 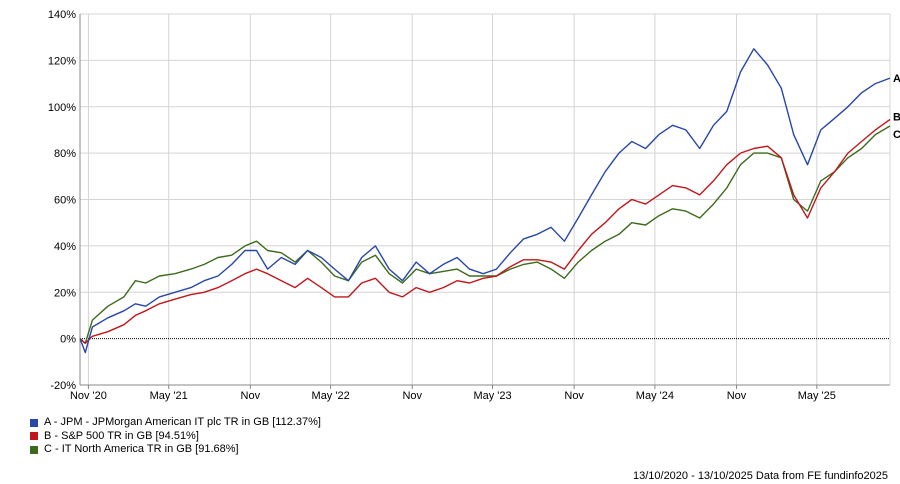 What do you see at coordinates (68, 340) in the screenshot?
I see `y-tick-label: 0%` at bounding box center [68, 340].